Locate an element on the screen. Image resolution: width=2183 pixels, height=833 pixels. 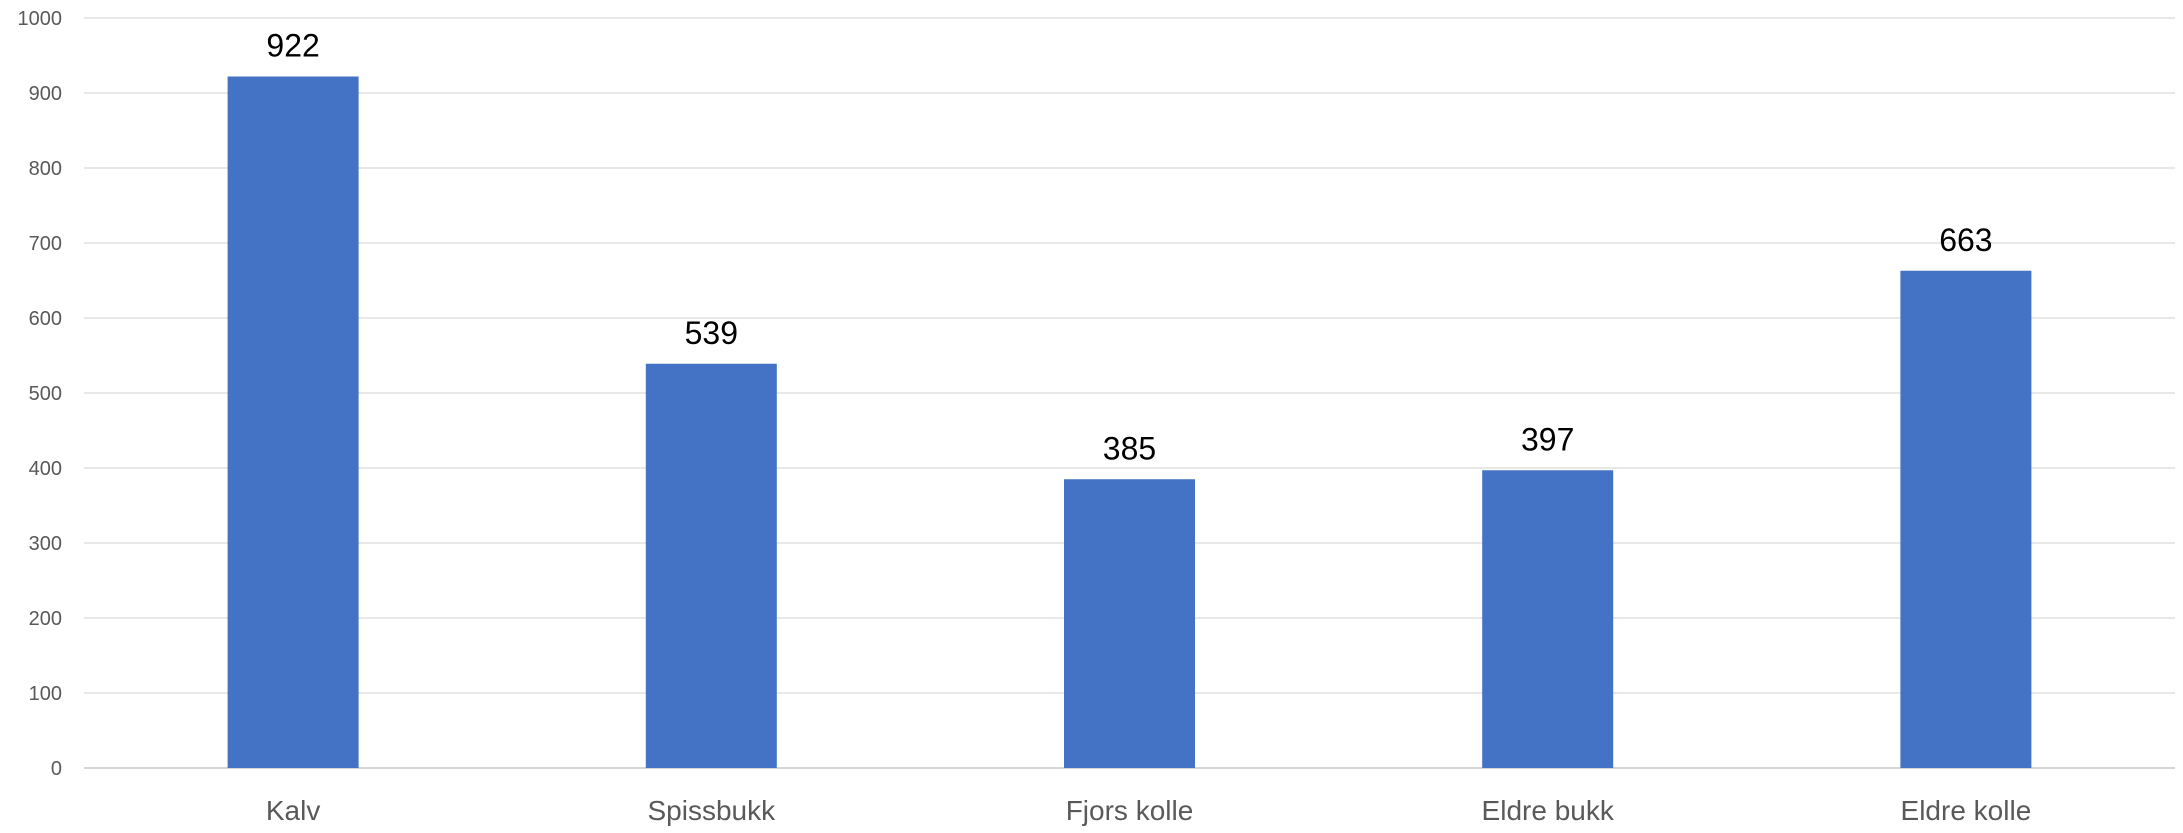
data-label: 663 is located at coordinates (1965, 240).